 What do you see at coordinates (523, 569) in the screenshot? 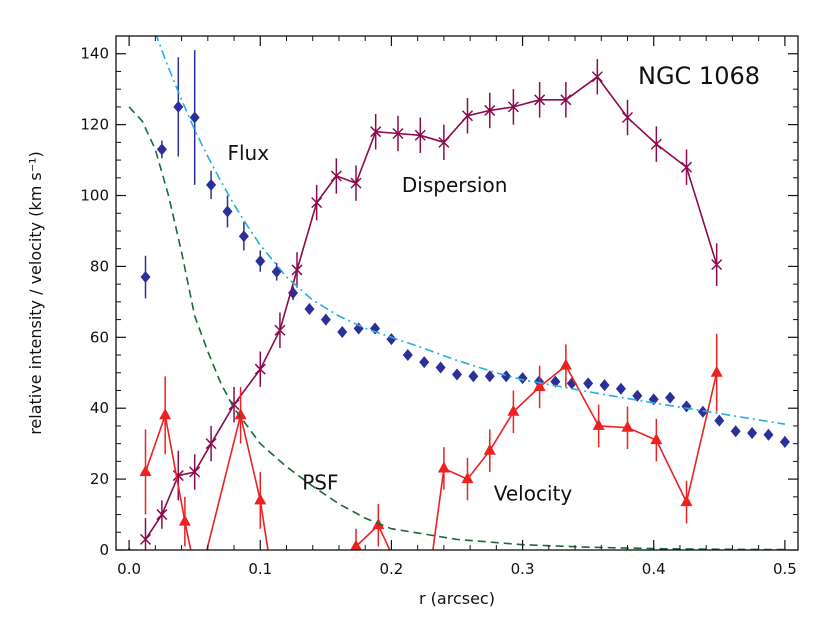
I see `x-tick-label: 0.3` at bounding box center [523, 569].